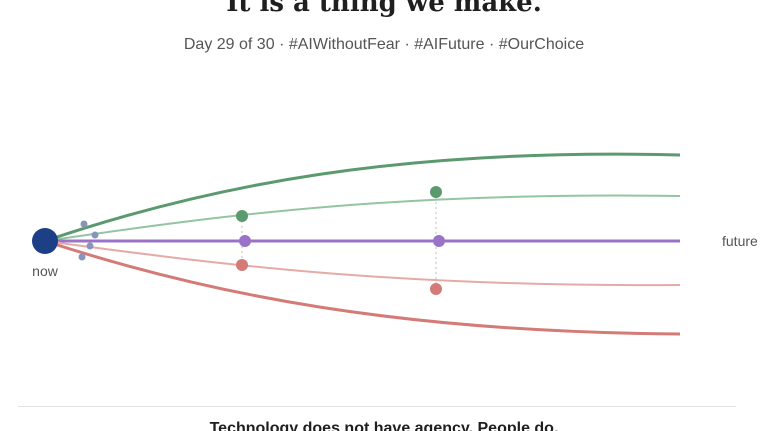 The image size is (768, 431). What do you see at coordinates (384, 9) in the screenshot?
I see `page-title: It is a thing we make.` at bounding box center [384, 9].